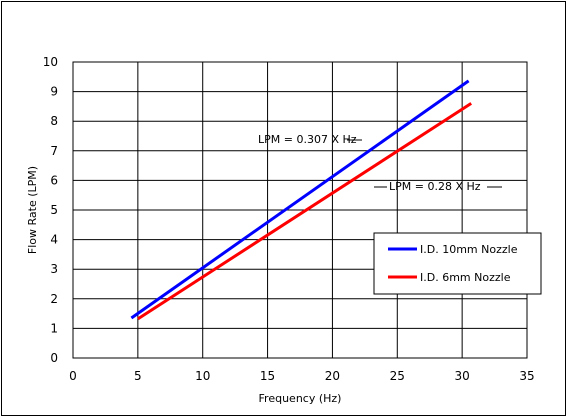  What do you see at coordinates (138, 376) in the screenshot?
I see `x-tick-label: 5` at bounding box center [138, 376].